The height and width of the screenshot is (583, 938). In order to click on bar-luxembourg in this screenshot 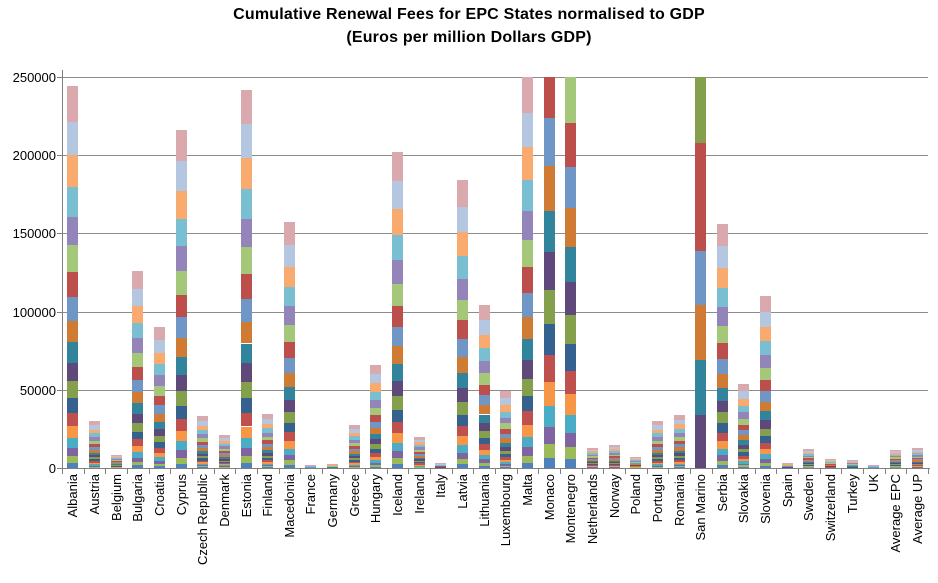, I will do `click(506, 429)`.